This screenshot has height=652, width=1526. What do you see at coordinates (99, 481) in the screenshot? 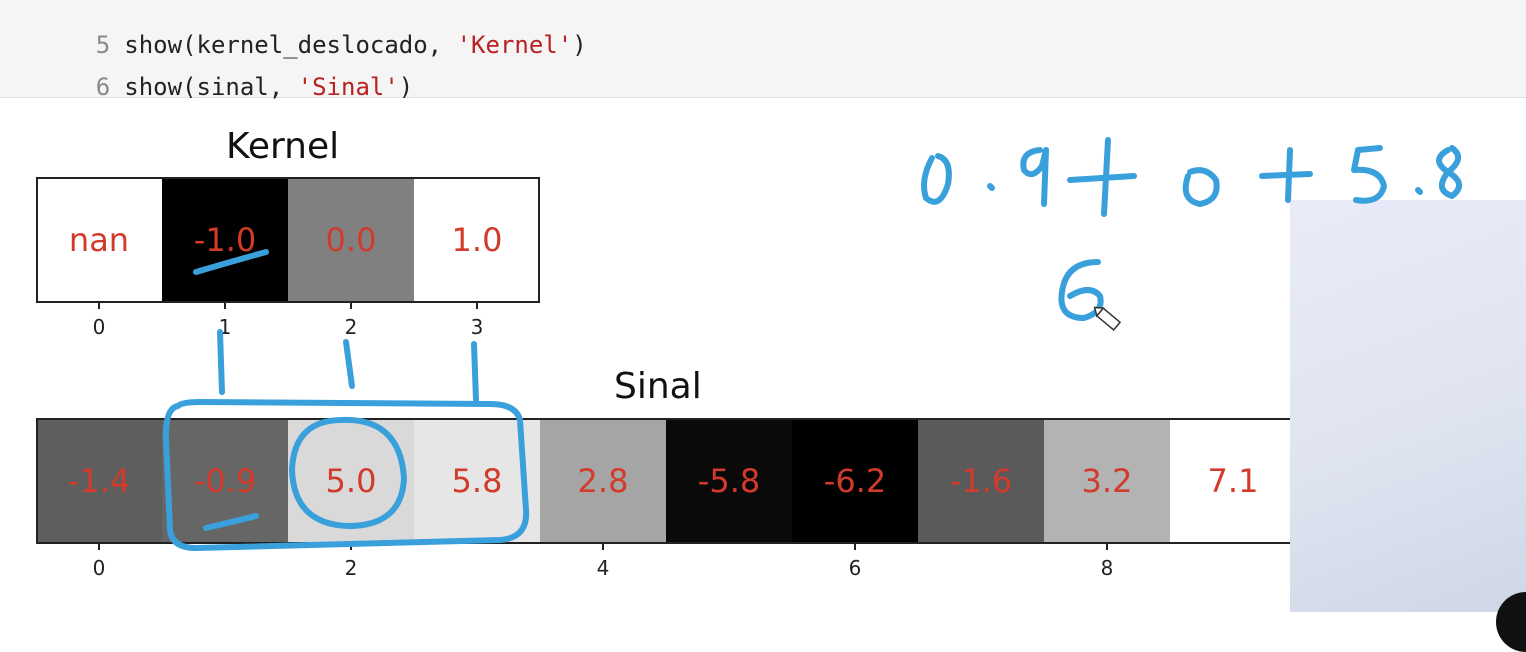
I see `signal-cell: -1.4` at bounding box center [99, 481].